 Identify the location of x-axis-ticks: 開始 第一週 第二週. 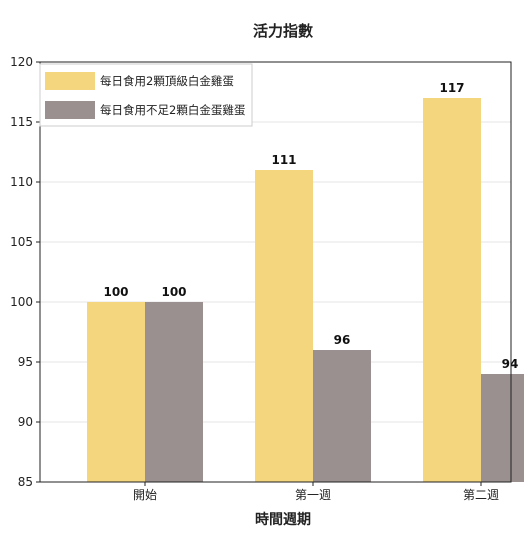
(316, 492).